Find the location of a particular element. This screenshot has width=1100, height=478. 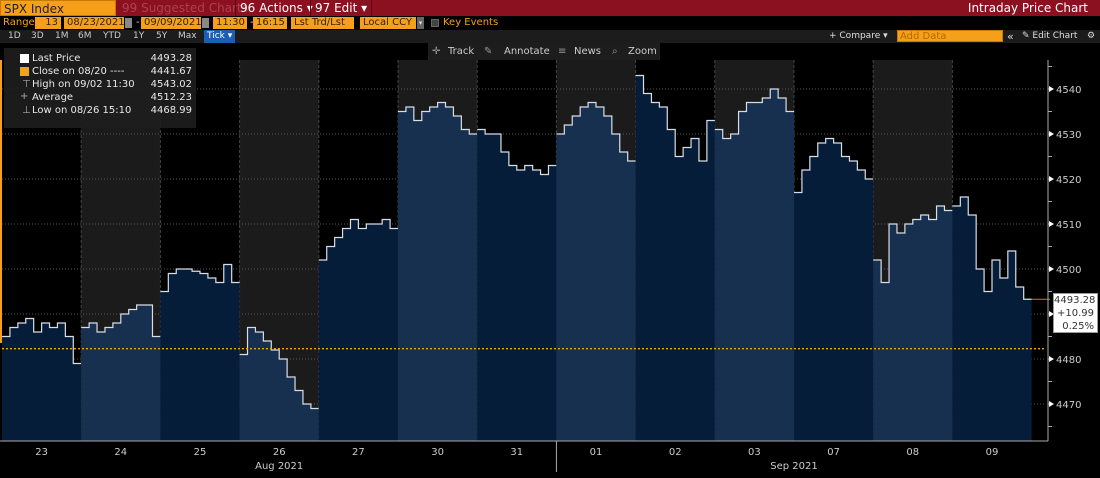

range-label: Range is located at coordinates (19, 22).